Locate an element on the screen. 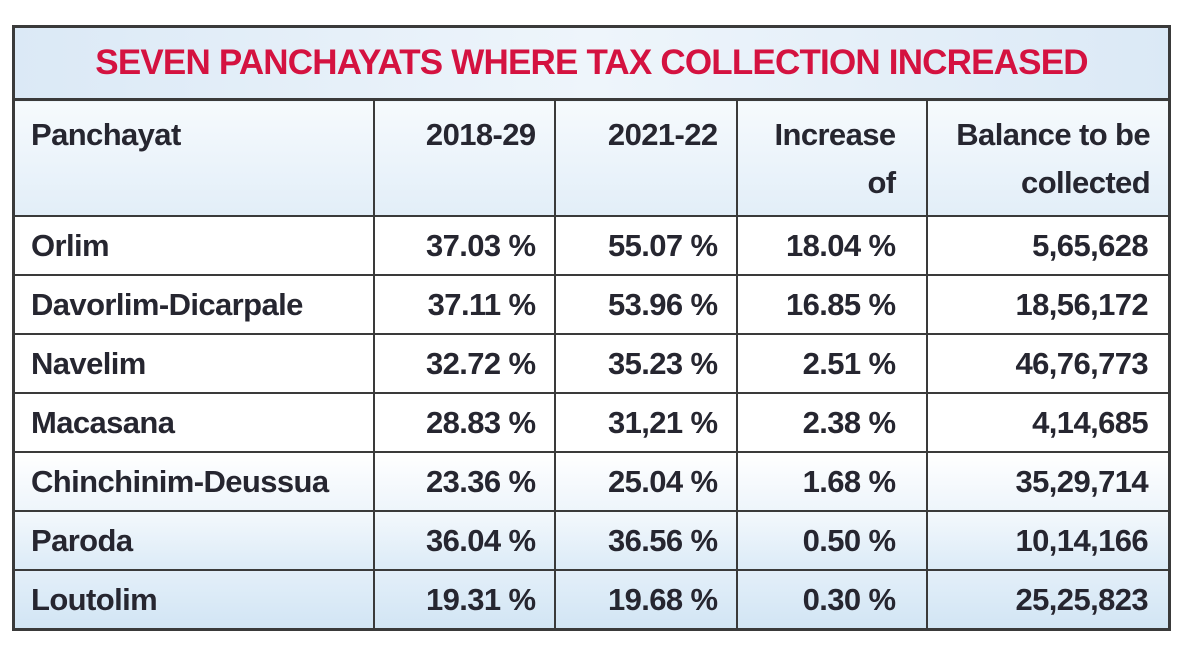 This screenshot has width=1200, height=650. rate-2021-22-cell: 36.56 % is located at coordinates (645, 540).